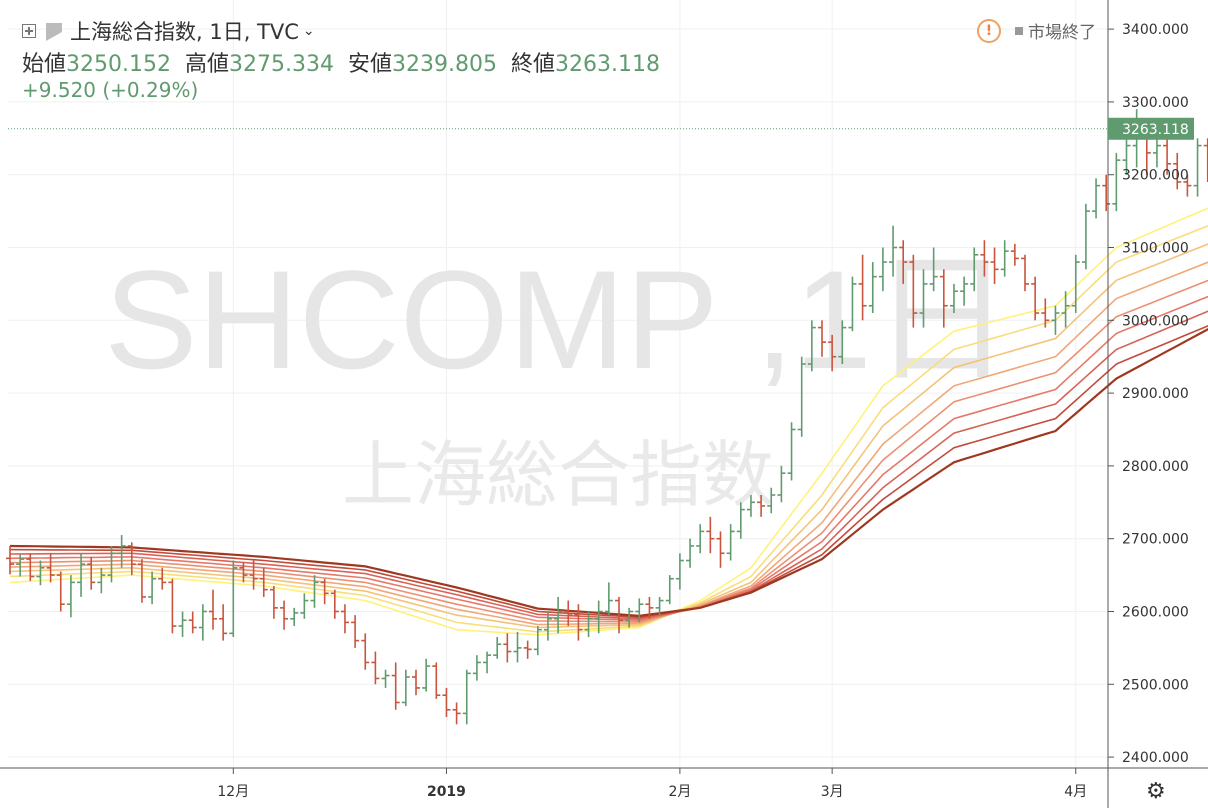  Describe the element at coordinates (1151, 128) in the screenshot. I see `last-price-box` at that location.